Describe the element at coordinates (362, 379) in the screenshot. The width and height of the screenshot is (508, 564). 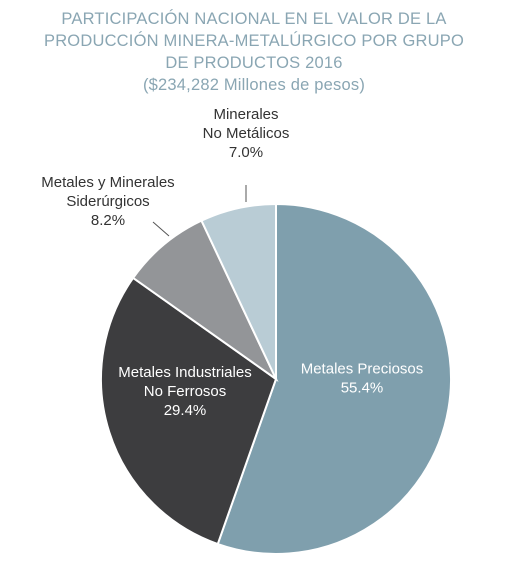
I see `slice-label-1: Metales Preciosos 55.4%` at that location.